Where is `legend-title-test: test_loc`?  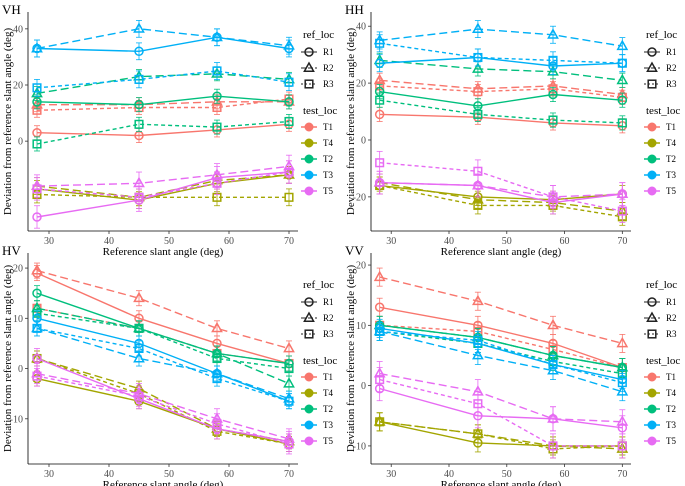
legend-title-test: test_loc is located at coordinates (320, 361).